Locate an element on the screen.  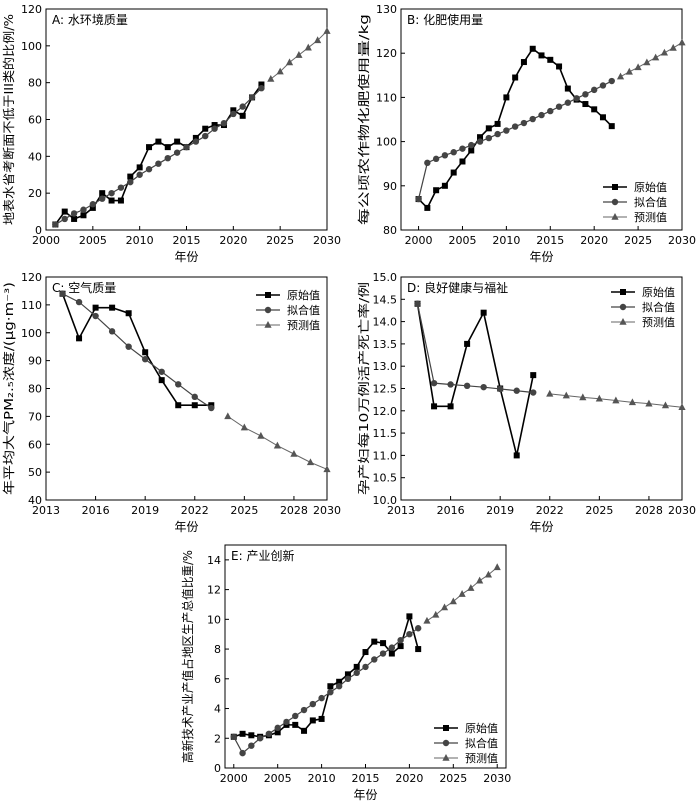
y-tick-label: 13.0 is located at coordinates (385, 366).